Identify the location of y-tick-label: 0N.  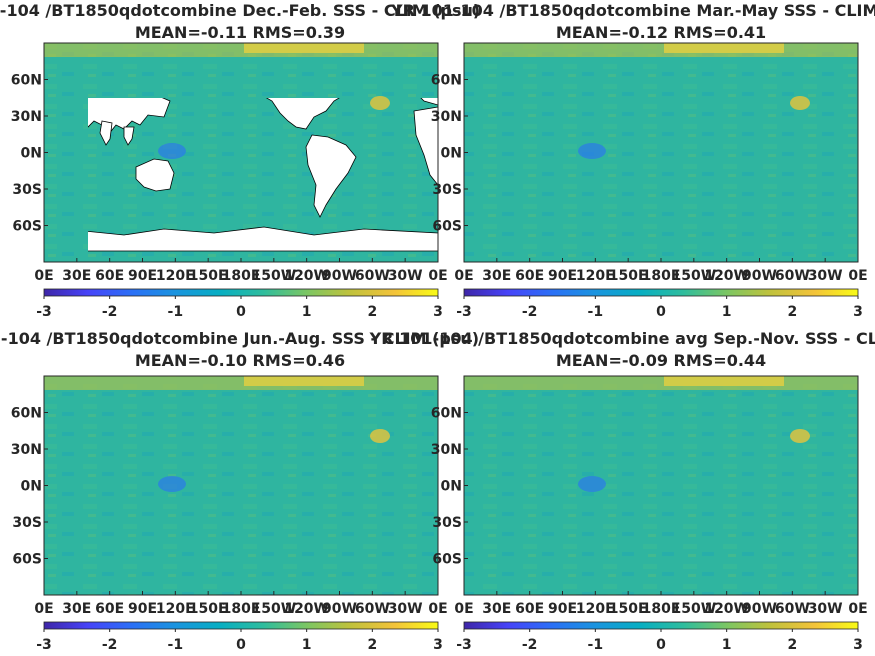
(31, 154).